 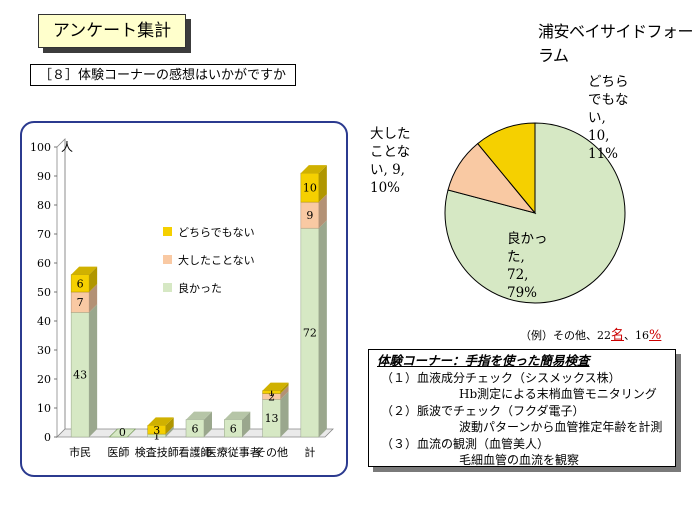 What do you see at coordinates (618, 335) in the screenshot?
I see `note-unit: 名` at bounding box center [618, 335].